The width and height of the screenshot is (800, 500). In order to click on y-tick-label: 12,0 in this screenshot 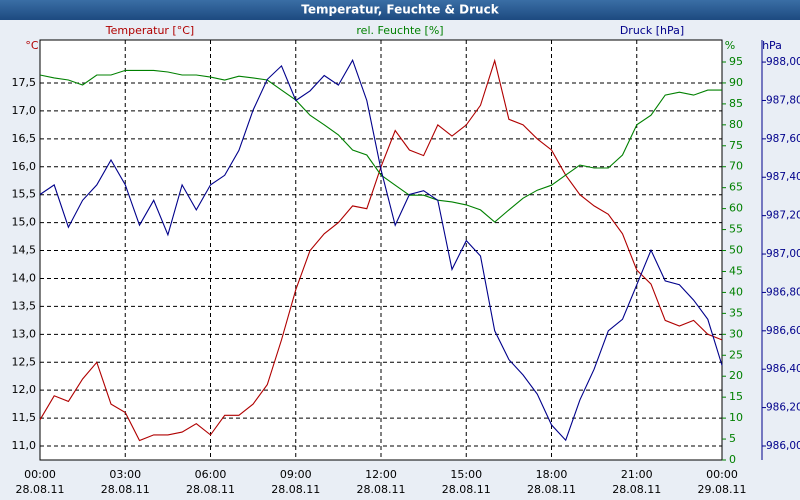, I will do `click(24, 389)`.